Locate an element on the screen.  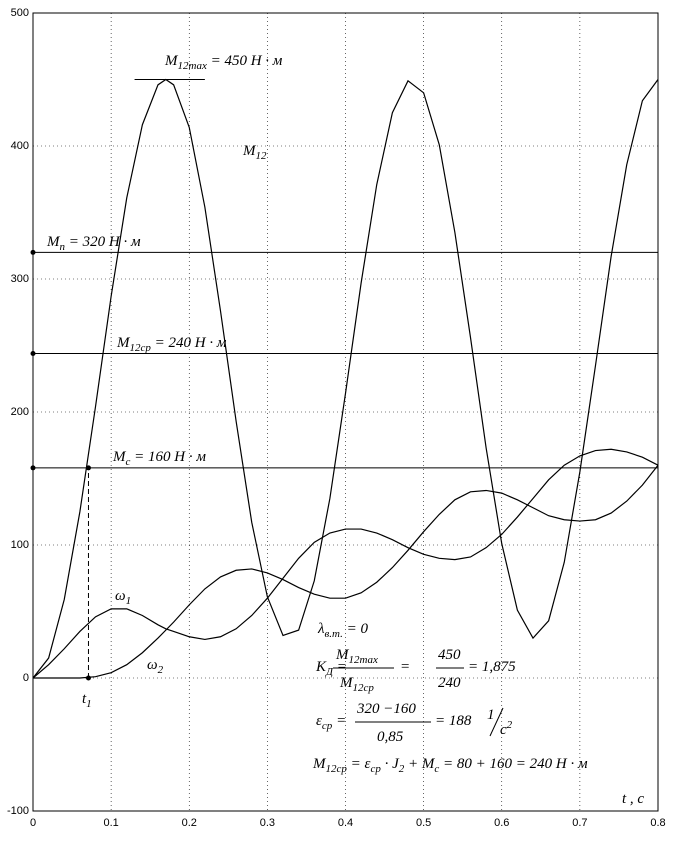
y-tick-label: 0 is located at coordinates (26, 678).